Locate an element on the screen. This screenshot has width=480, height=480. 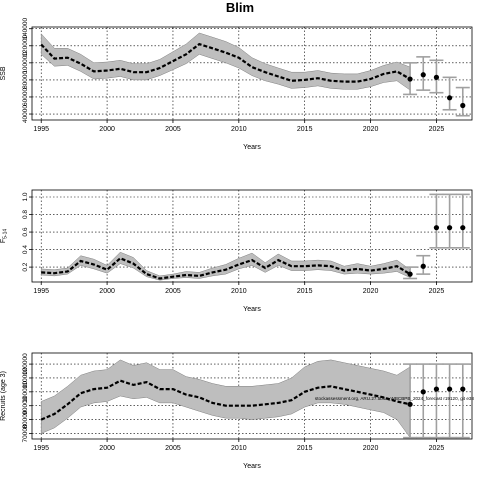
ssb-forecast is located at coordinates (436, 86).